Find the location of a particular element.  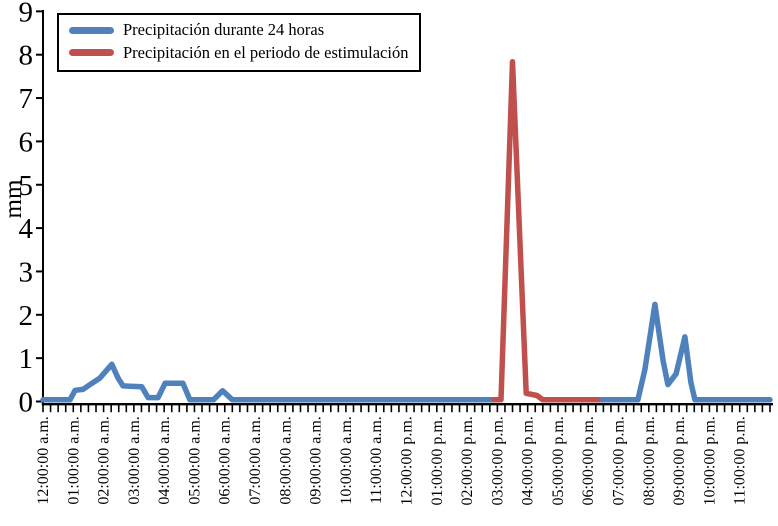

x-tick-label: 02:00:00 p.m. is located at coordinates (467, 460).